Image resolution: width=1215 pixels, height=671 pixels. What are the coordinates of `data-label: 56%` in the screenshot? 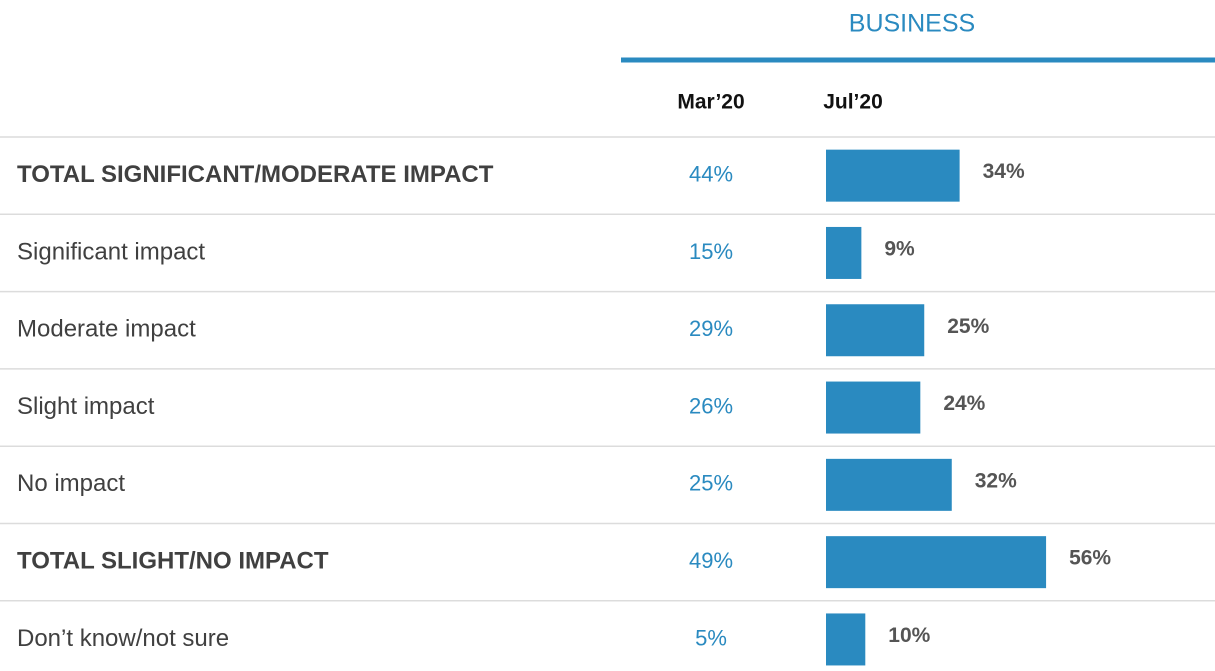 It's located at (1090, 558).